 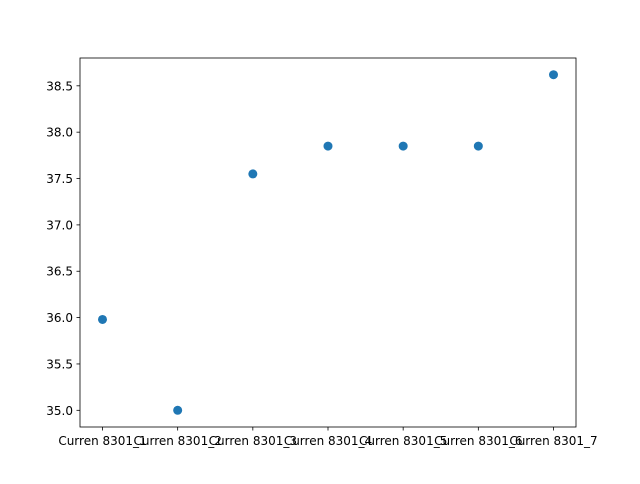 I want to click on y-tick-label: 36.0, so click(x=59, y=318).